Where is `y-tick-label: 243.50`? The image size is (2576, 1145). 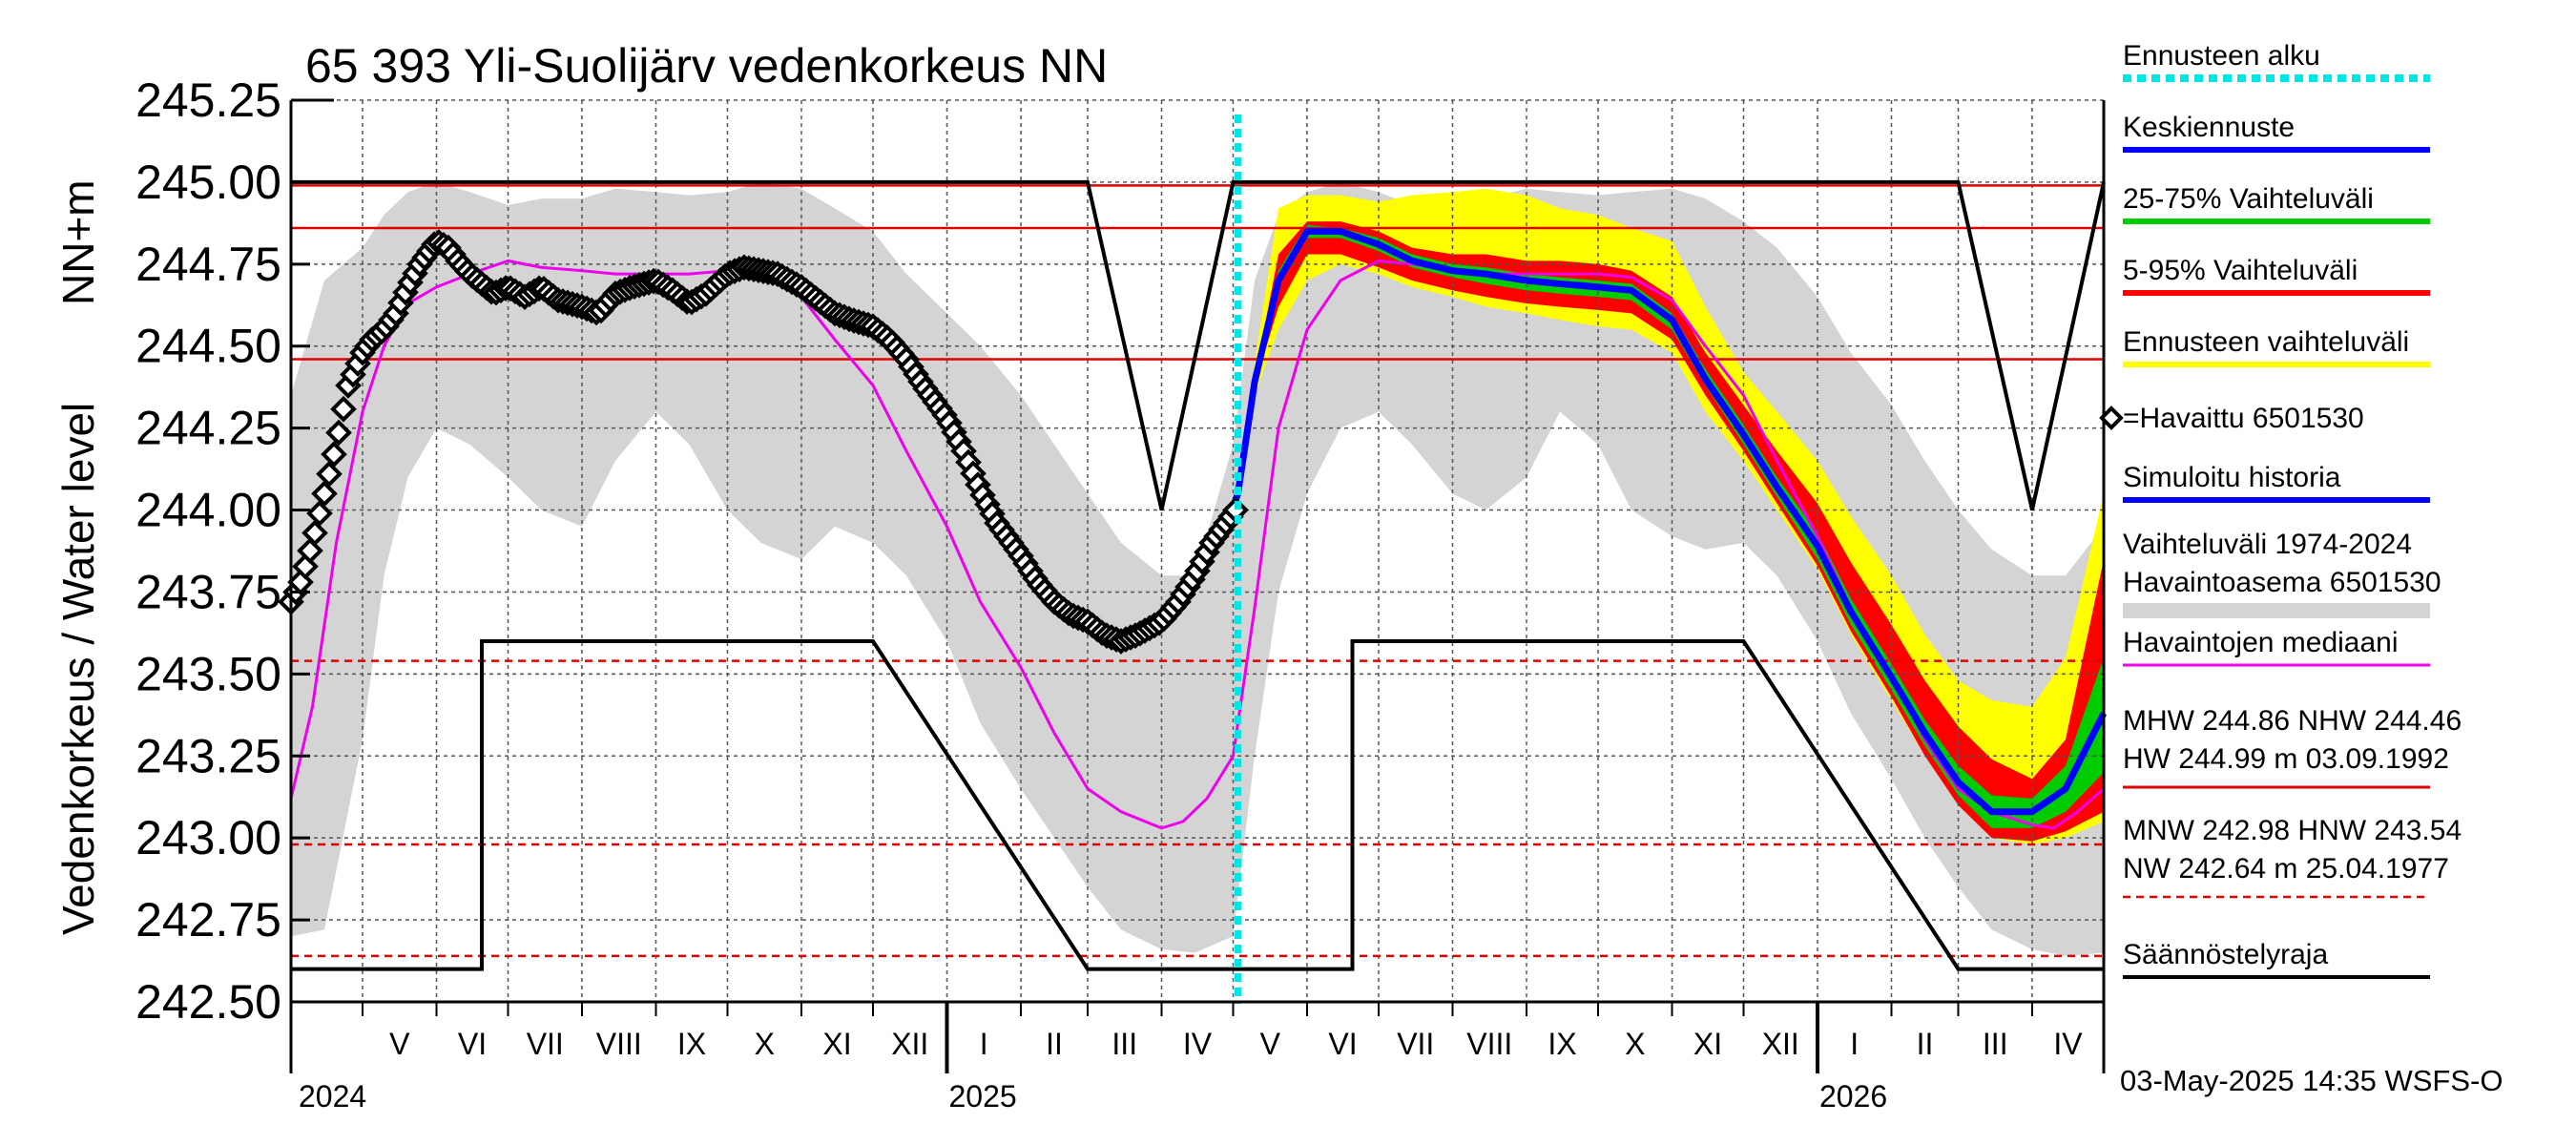
y-tick-label: 243.50 is located at coordinates (208, 674).